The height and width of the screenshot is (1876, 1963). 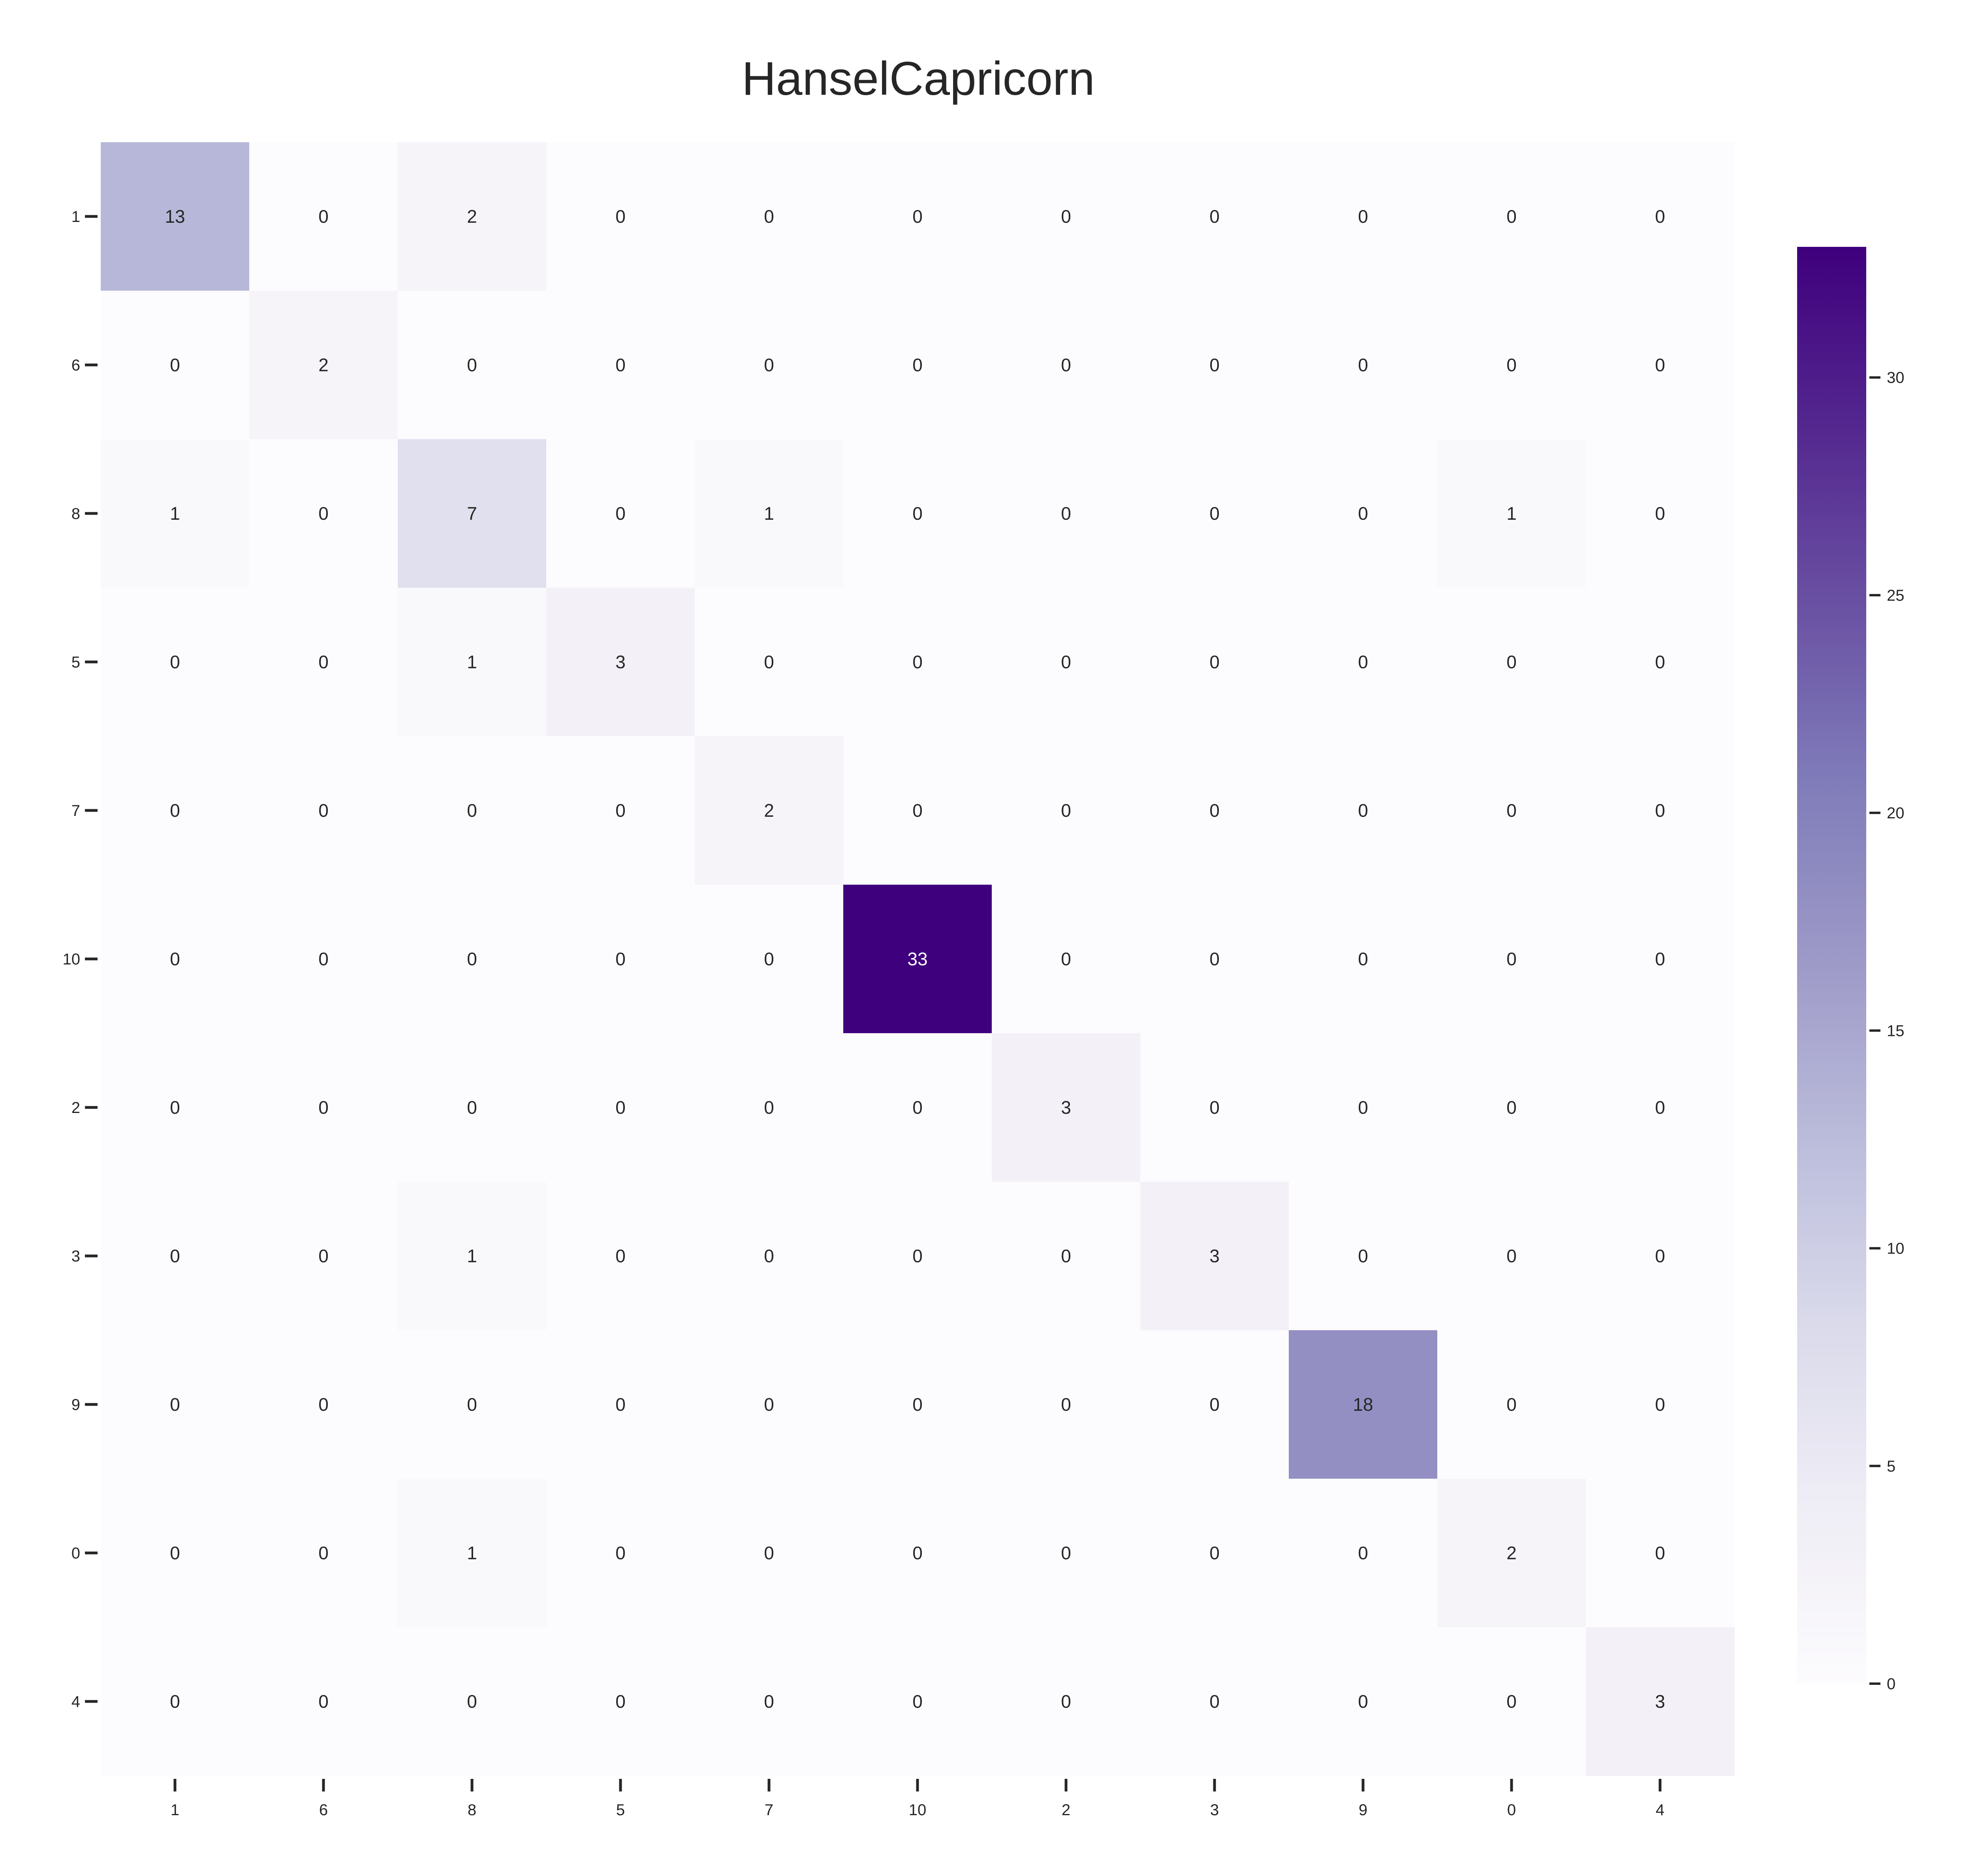 I want to click on x-tick-label: 0, so click(x=1511, y=1810).